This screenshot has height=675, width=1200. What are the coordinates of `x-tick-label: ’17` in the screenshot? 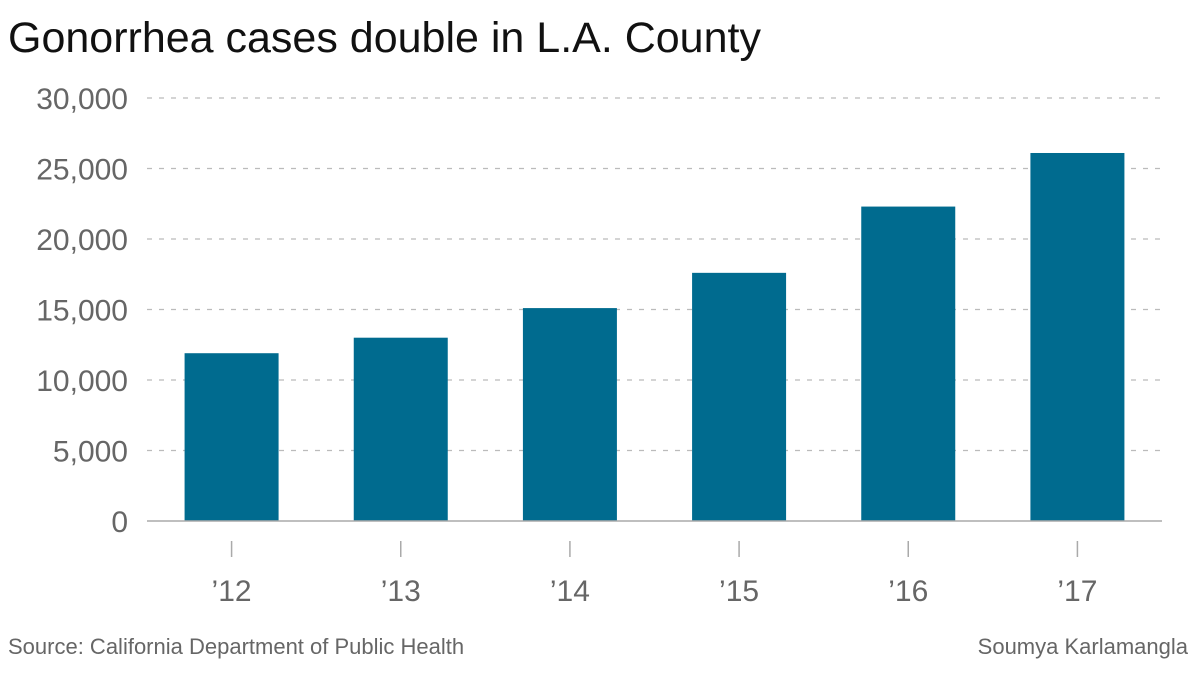 It's located at (1077, 591).